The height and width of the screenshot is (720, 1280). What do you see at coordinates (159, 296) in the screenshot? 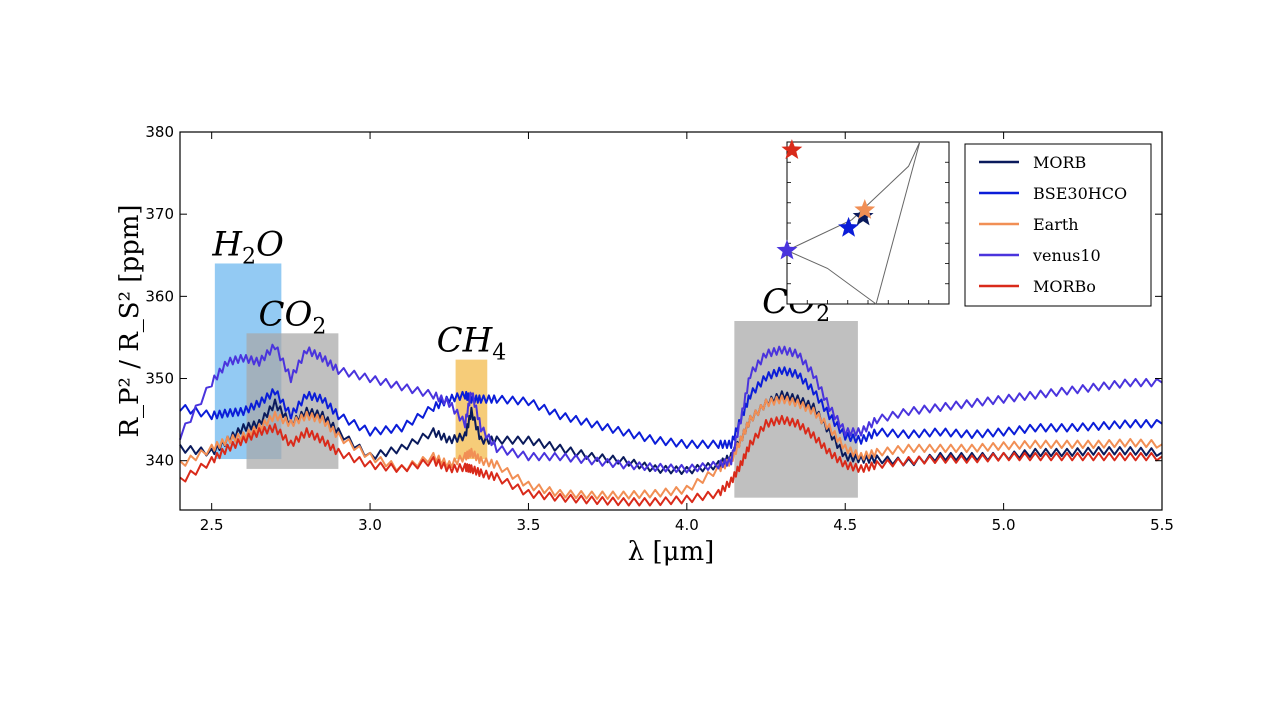
I see `y-tick-label: 360` at bounding box center [159, 296].